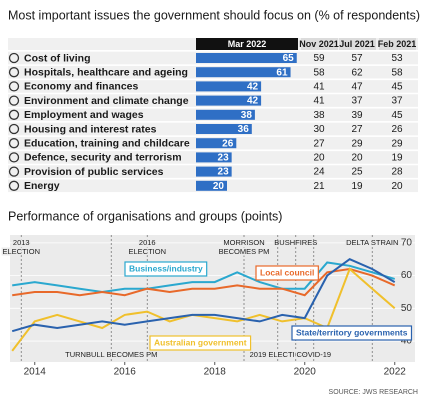 The image size is (432, 402). Describe the element at coordinates (84, 115) in the screenshot. I see `category-label: Employment and wages` at that location.